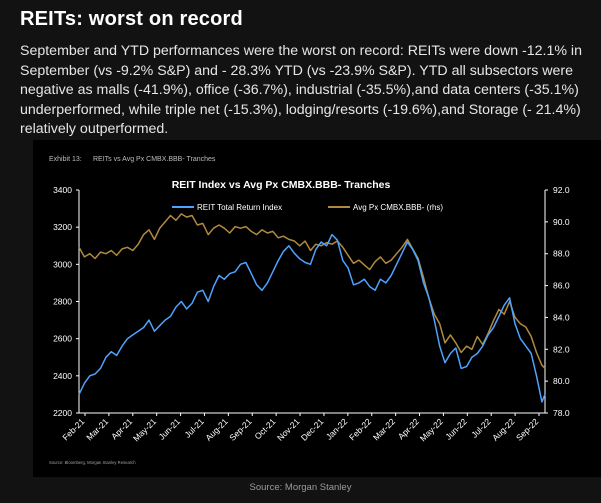  Describe the element at coordinates (557, 301) in the screenshot. I see `right-axis-ticks: 78.0 80.0 82.0 84.0 86.0 88.0 90.0 92.0` at that location.